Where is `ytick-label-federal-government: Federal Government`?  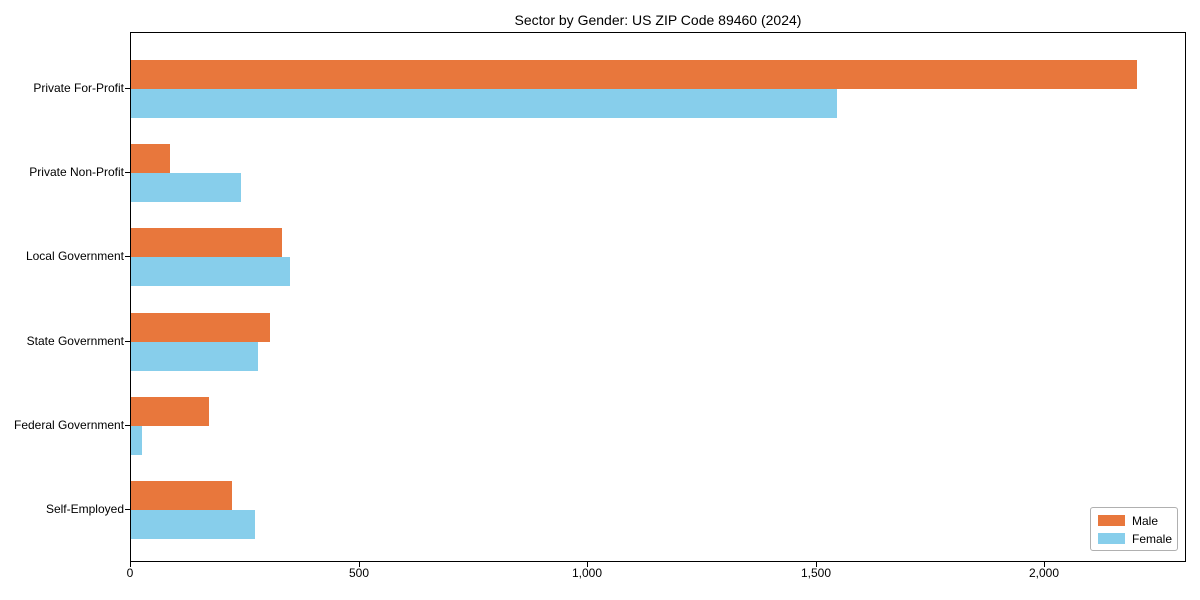
ytick-label-federal-government: Federal Government is located at coordinates (69, 425).